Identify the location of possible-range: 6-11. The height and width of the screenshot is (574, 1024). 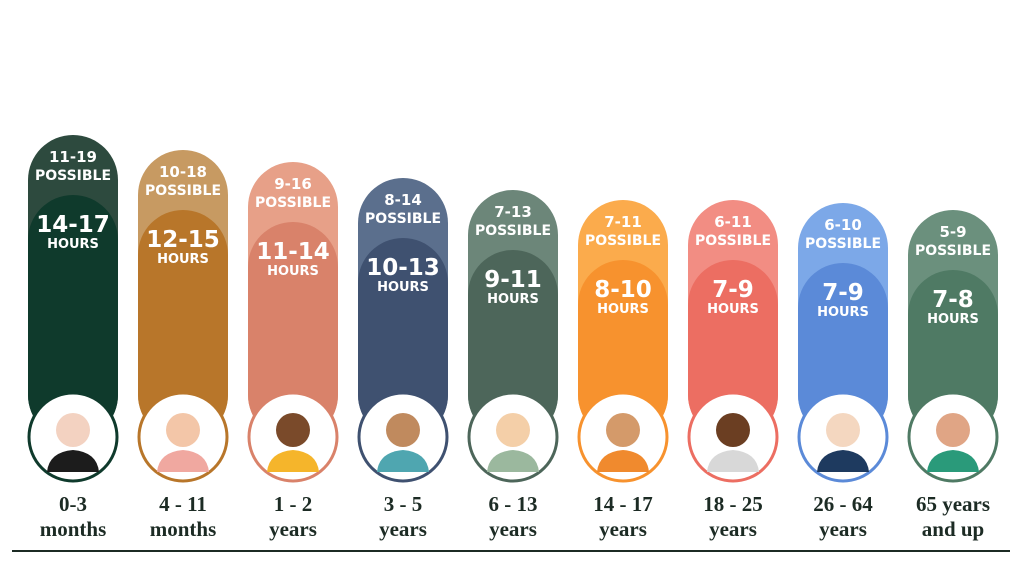
(733, 222).